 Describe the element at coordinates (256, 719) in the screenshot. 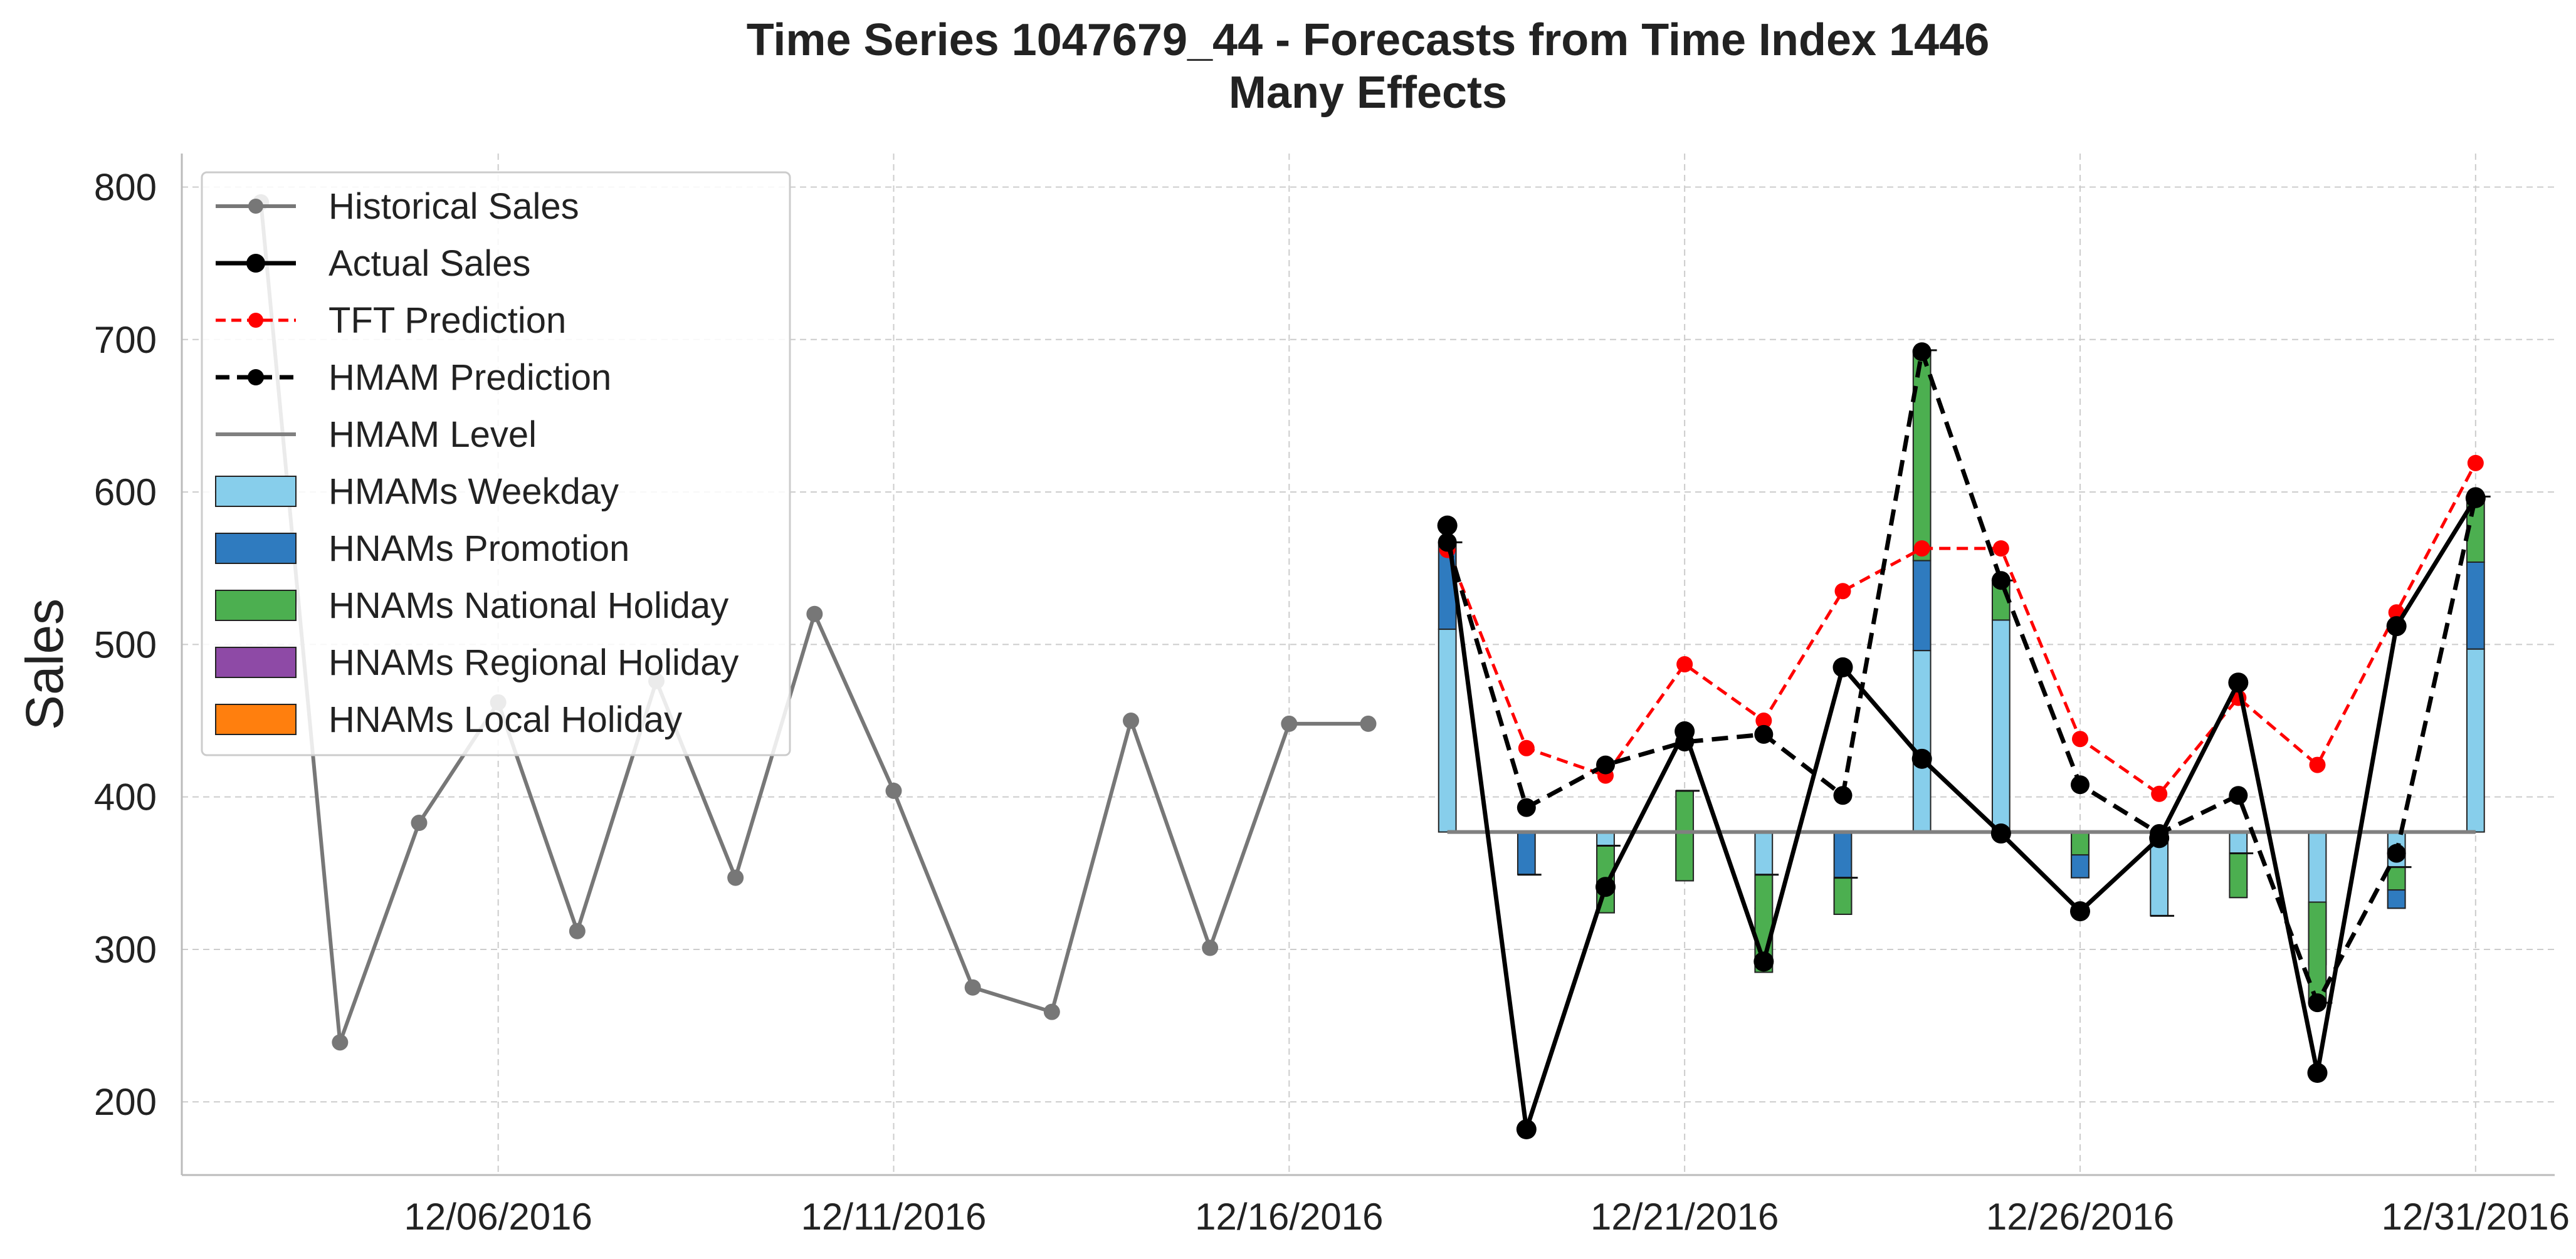

I see `legend-swatch-local` at that location.